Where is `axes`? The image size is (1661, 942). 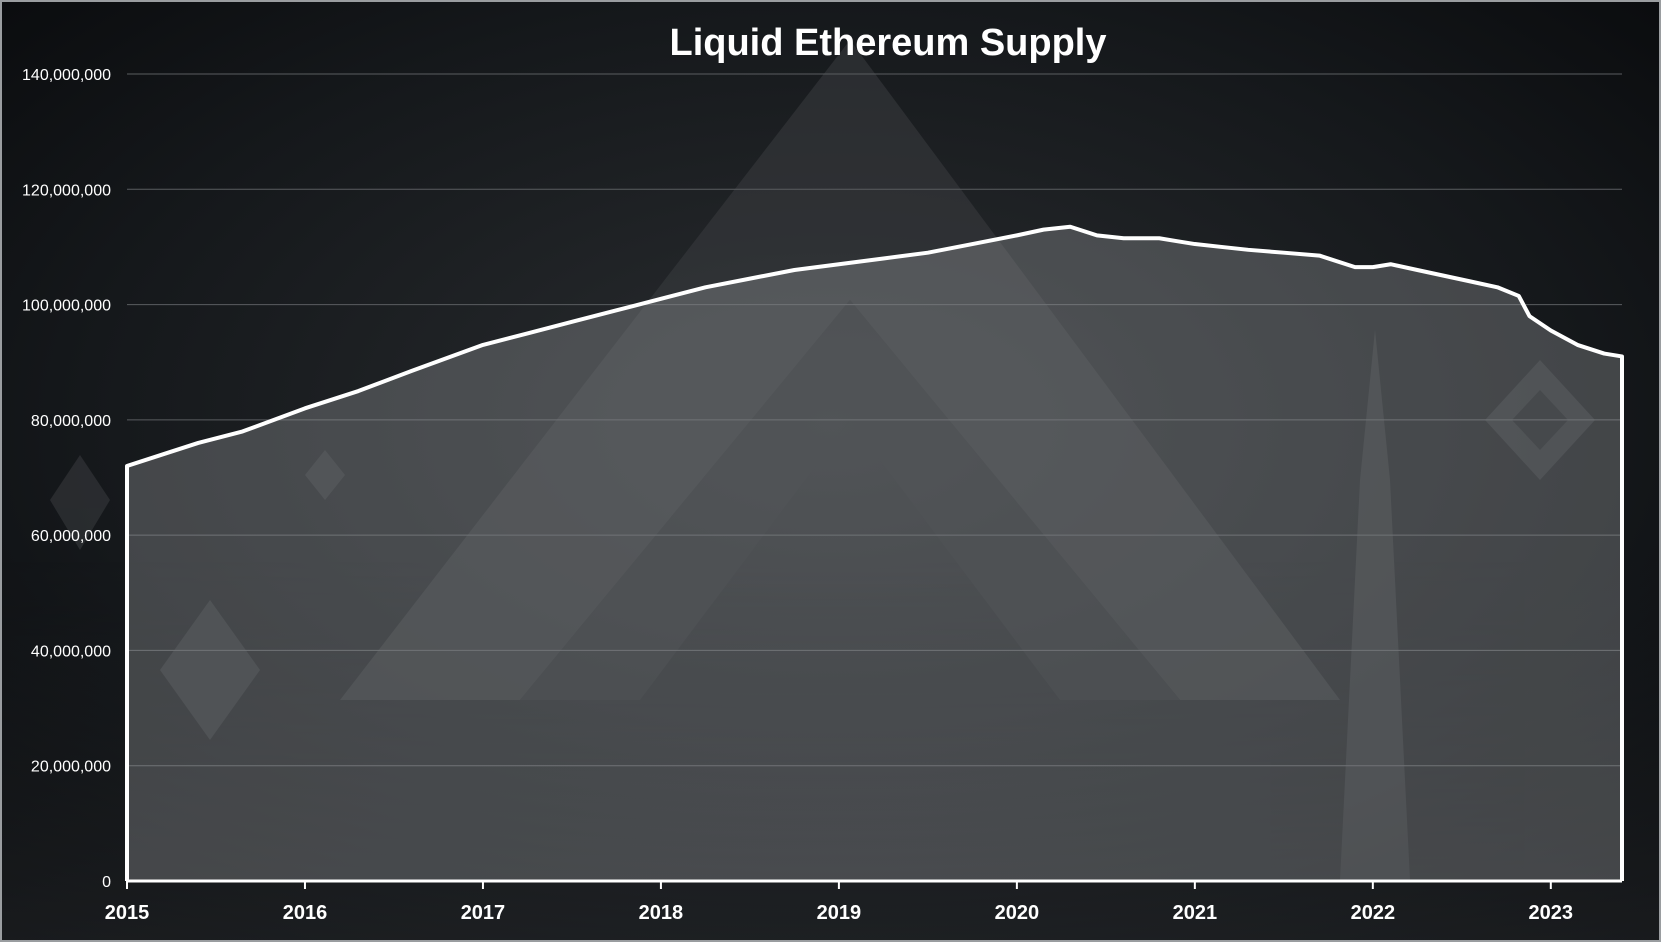
axes is located at coordinates (874, 884).